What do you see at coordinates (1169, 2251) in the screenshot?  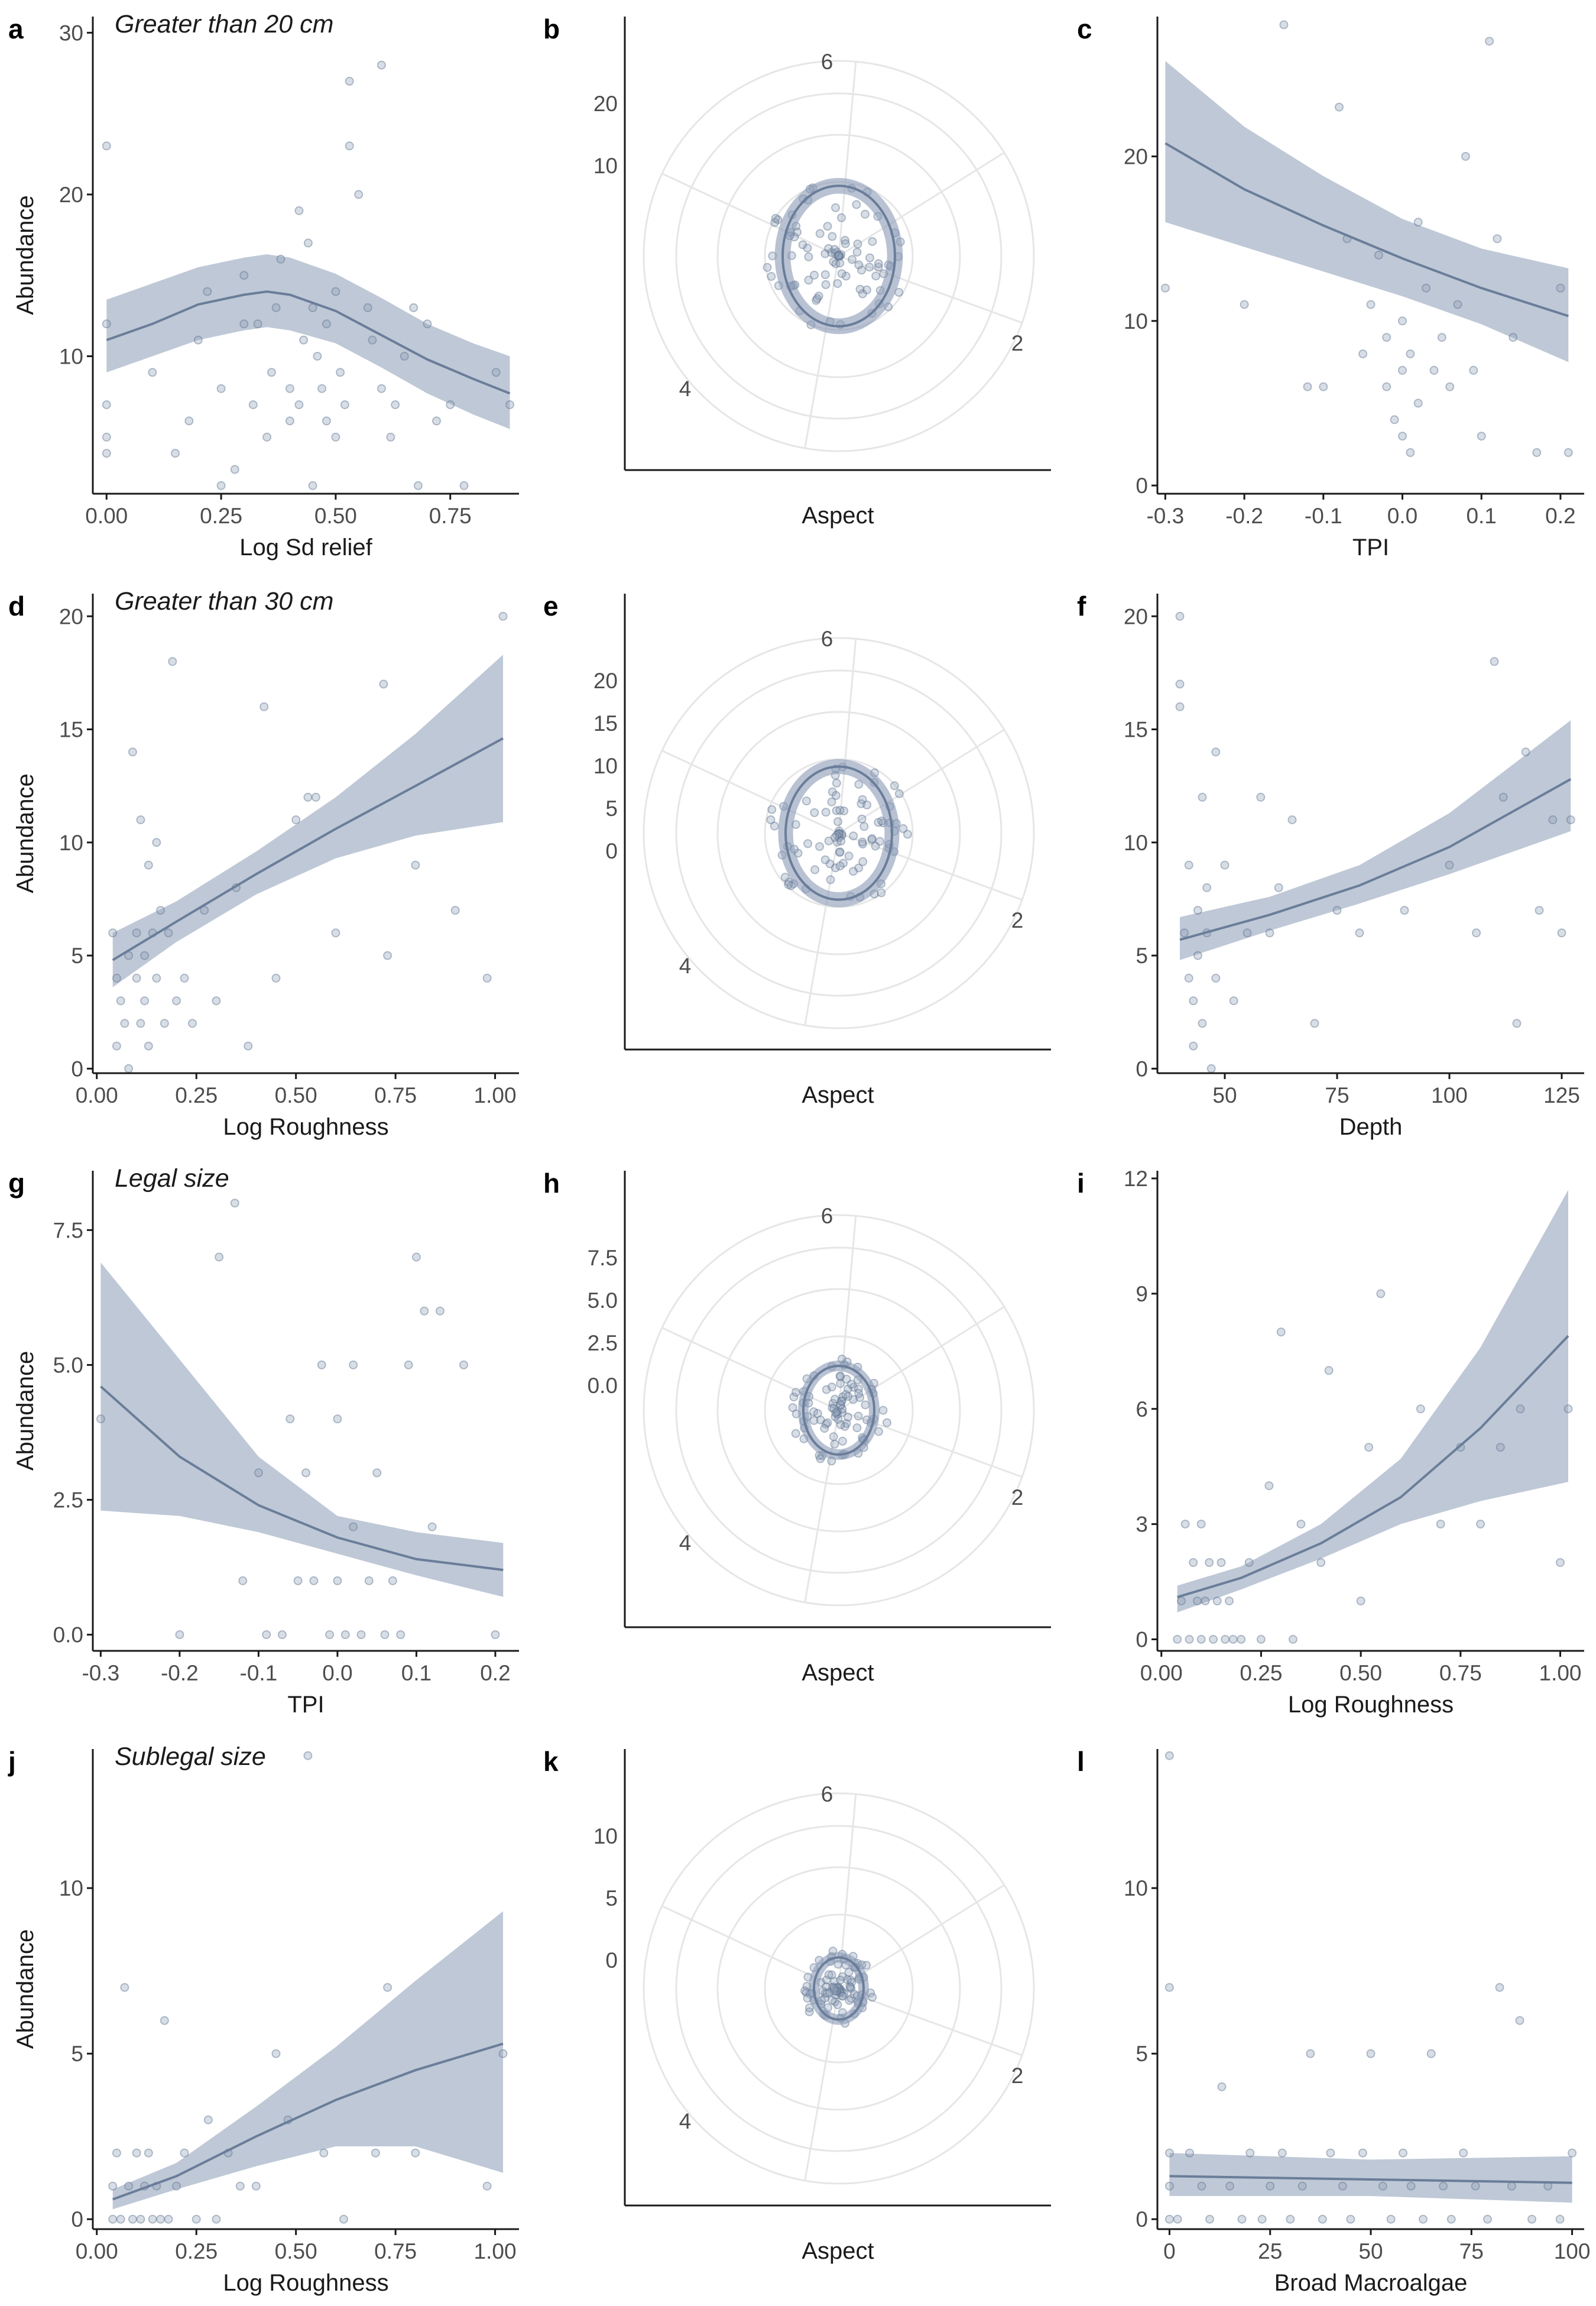 I see `x-tick-label: 0` at bounding box center [1169, 2251].